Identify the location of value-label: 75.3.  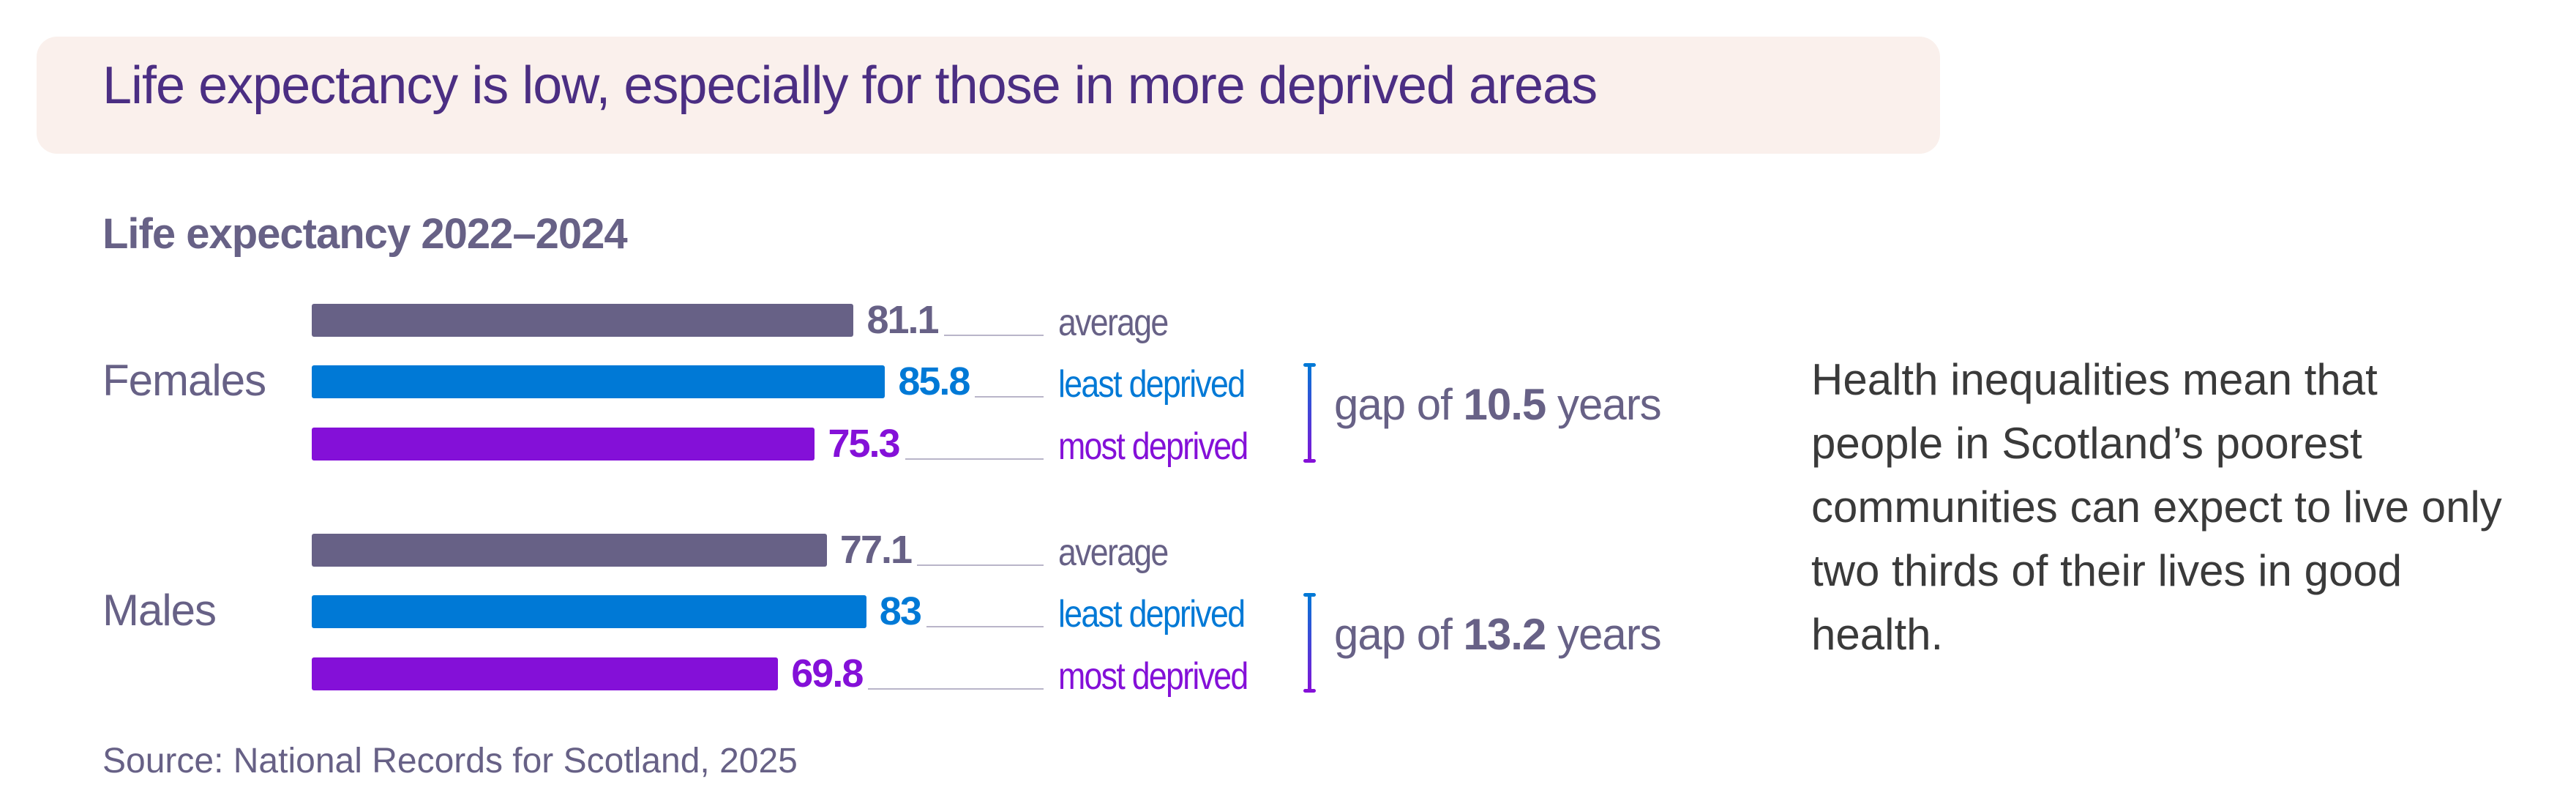
(864, 444).